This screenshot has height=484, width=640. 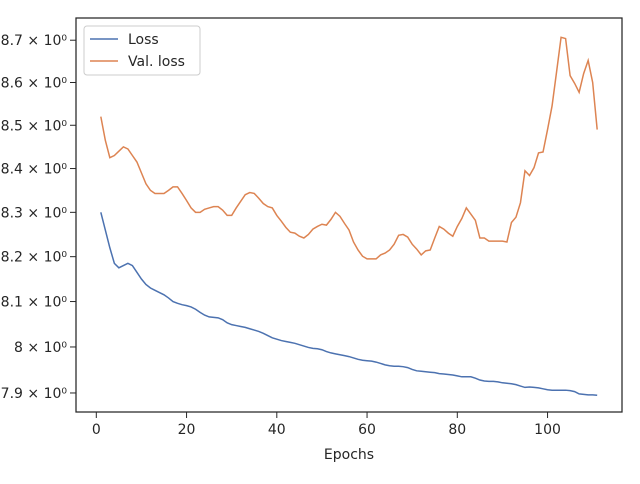 I want to click on y-tick-label: 8.1 × 10⁰, so click(x=34, y=303).